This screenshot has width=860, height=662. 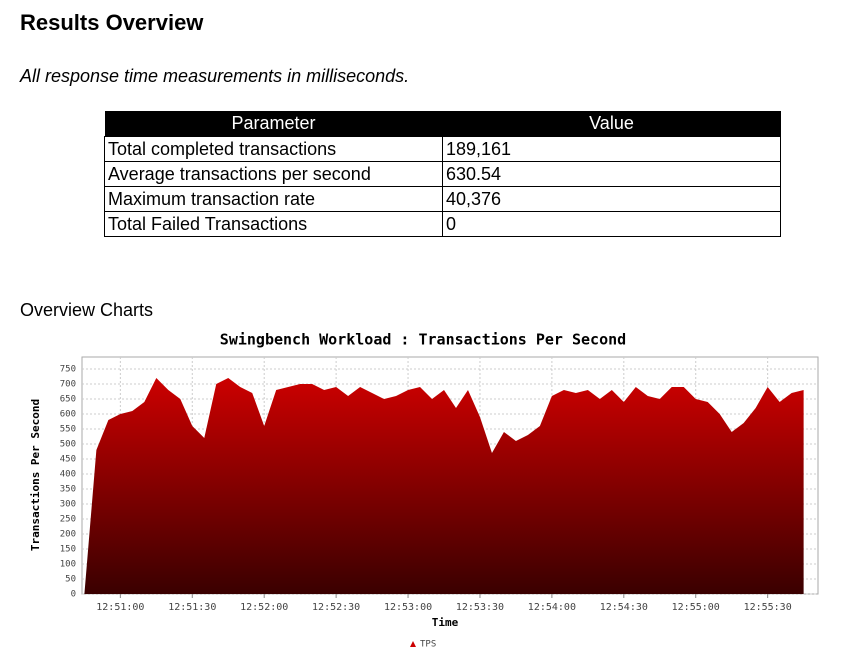 What do you see at coordinates (264, 607) in the screenshot?
I see `x-tick-label: 12:52:00` at bounding box center [264, 607].